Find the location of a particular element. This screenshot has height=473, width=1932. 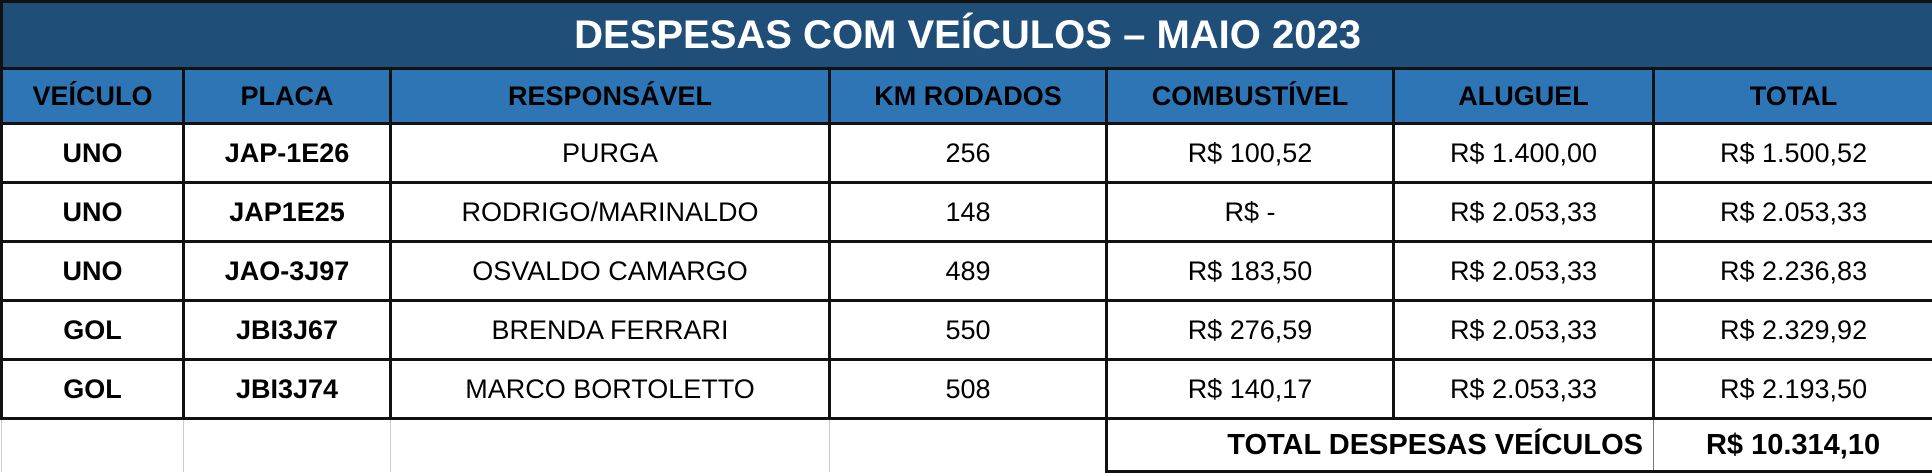

table-cell: PURGA is located at coordinates (610, 153).